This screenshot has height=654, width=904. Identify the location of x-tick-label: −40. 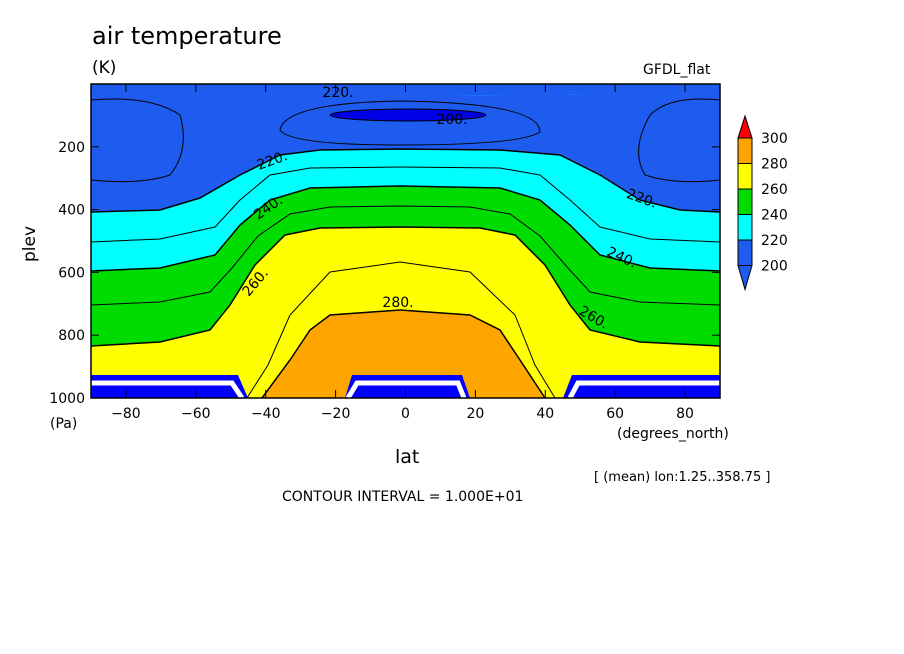
(266, 414).